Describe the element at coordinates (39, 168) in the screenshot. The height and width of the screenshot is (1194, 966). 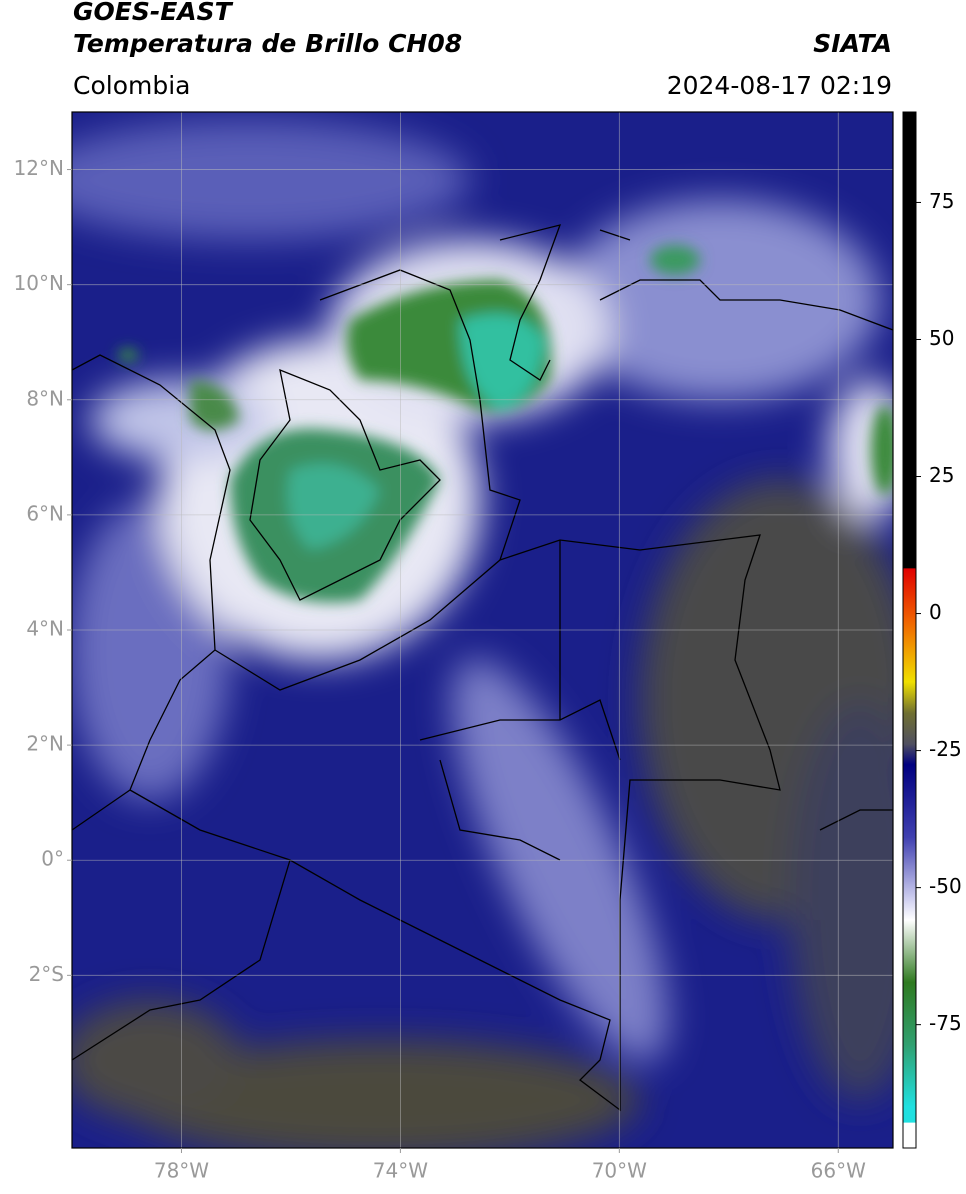
I see `lat-tick-label: 12°N` at that location.